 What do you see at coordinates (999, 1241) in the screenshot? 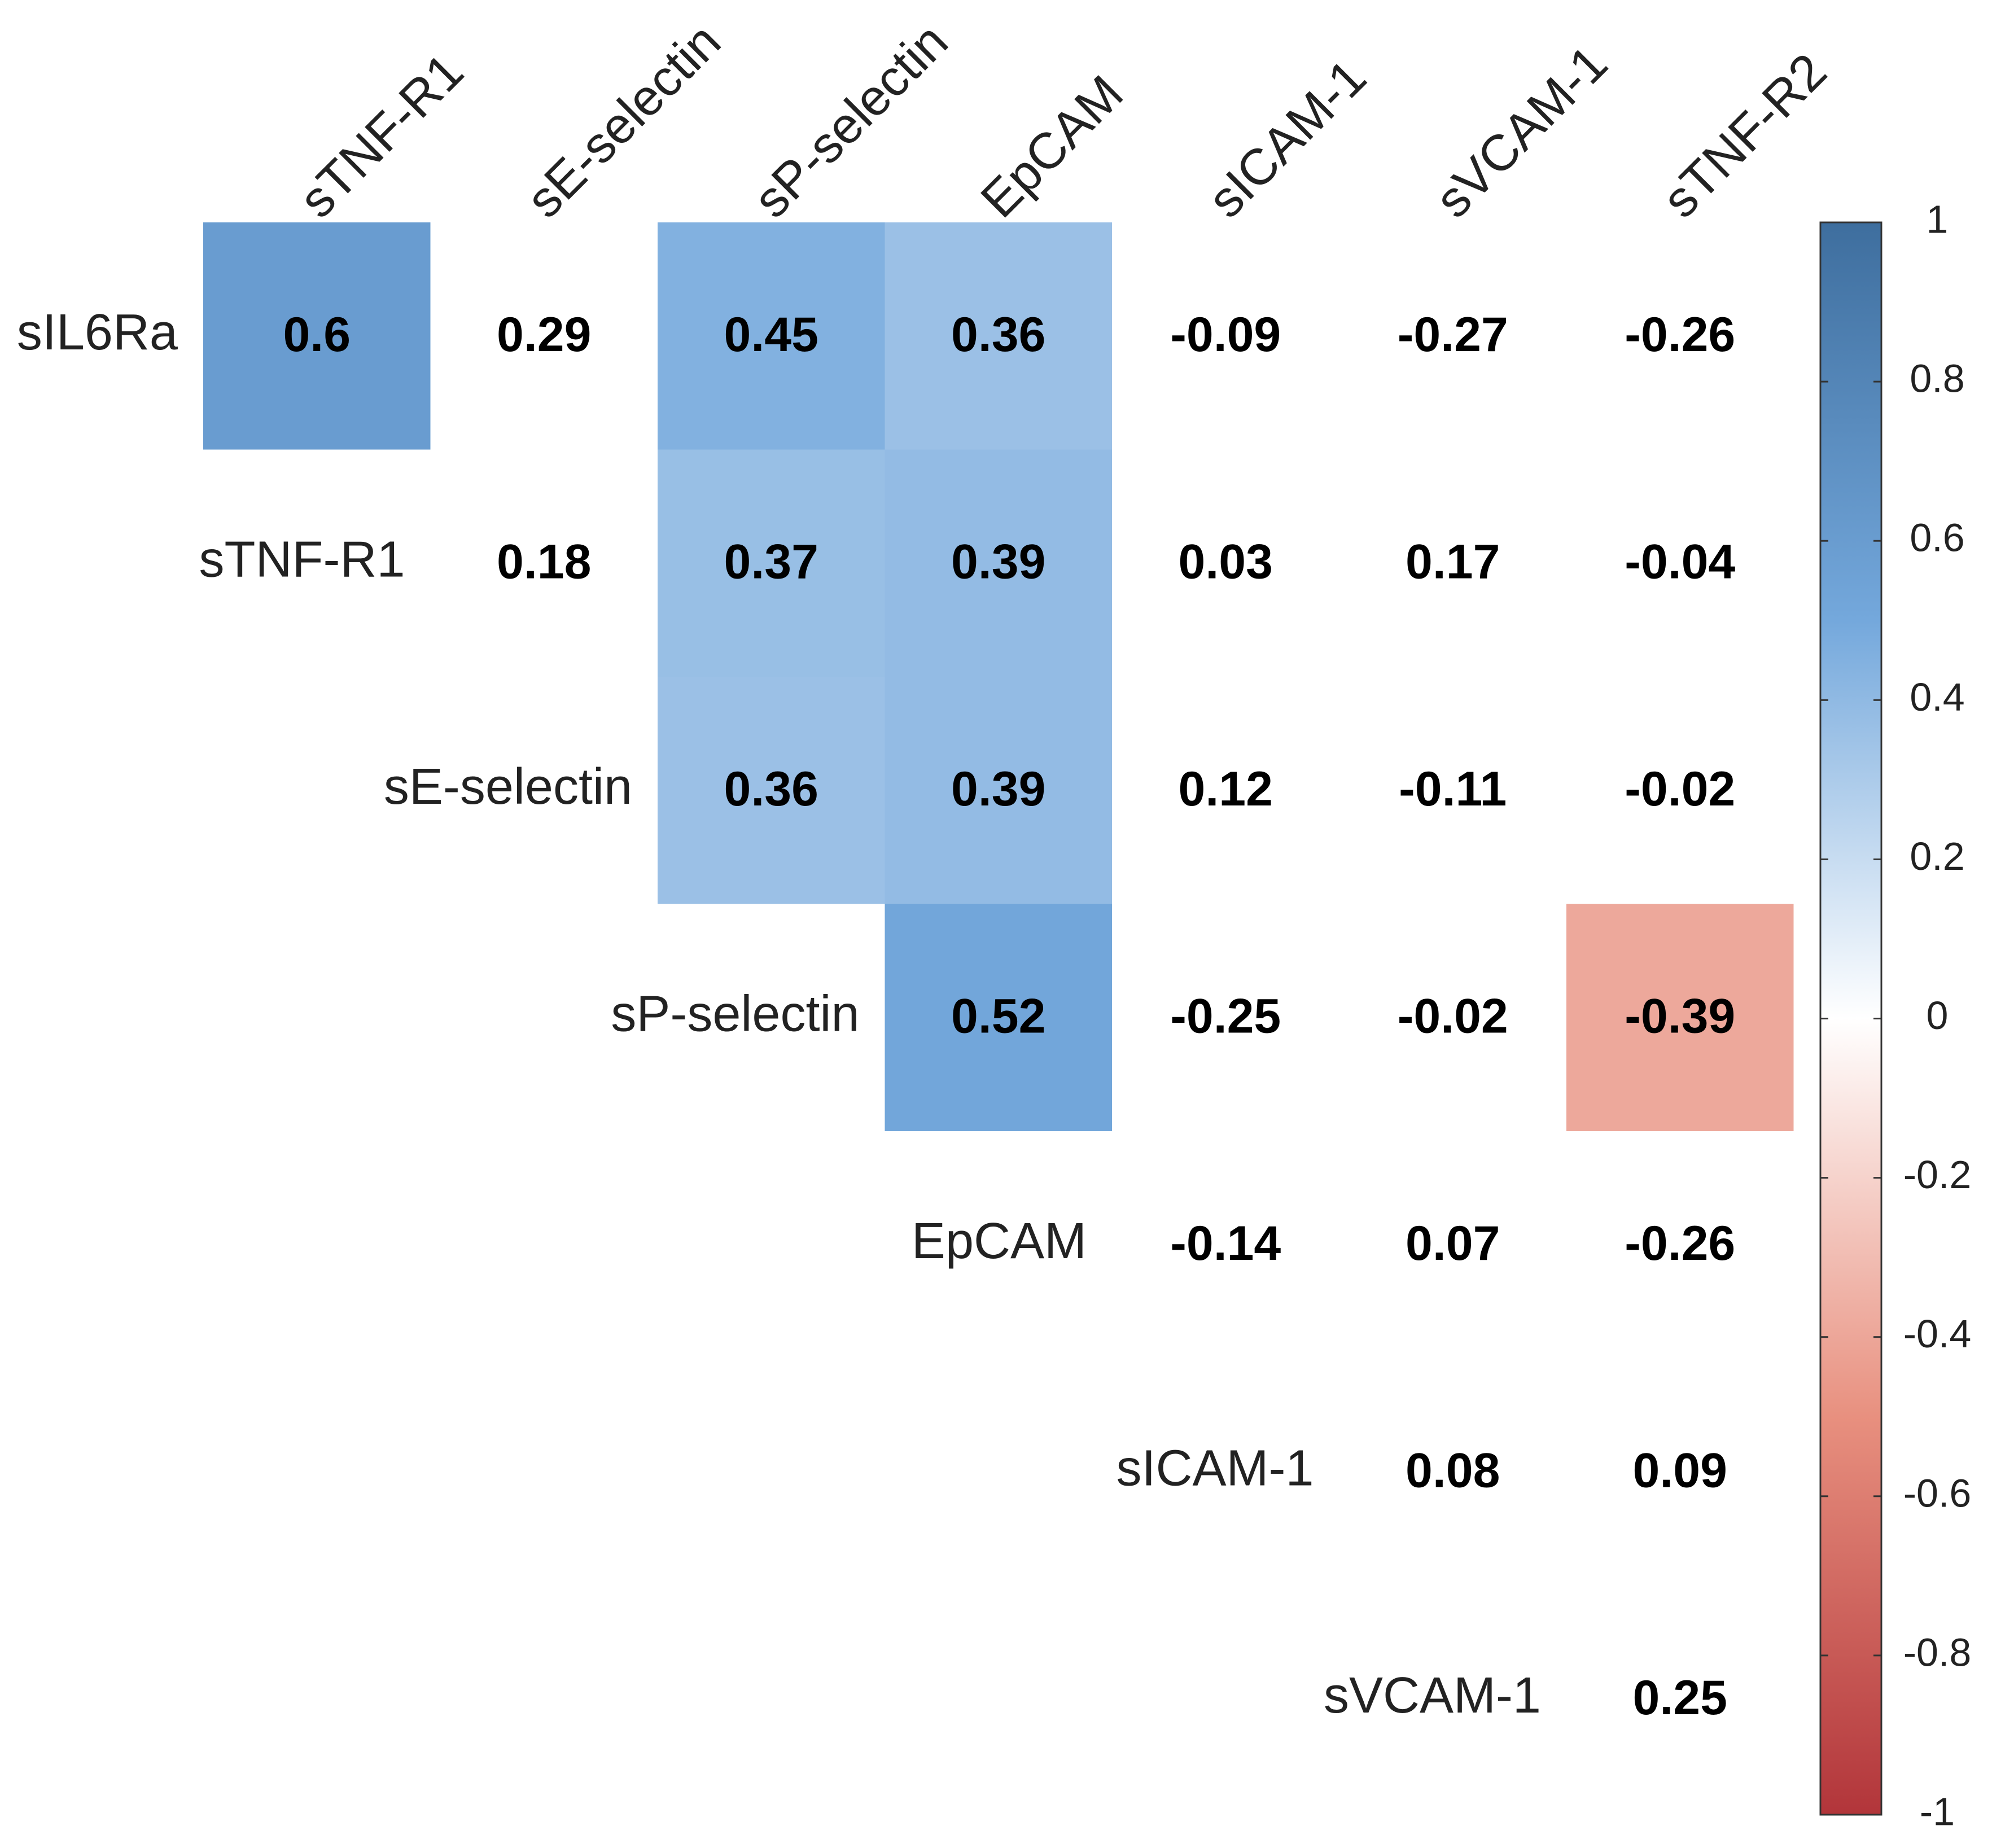
I see `row-label: EpCAM` at bounding box center [999, 1241].